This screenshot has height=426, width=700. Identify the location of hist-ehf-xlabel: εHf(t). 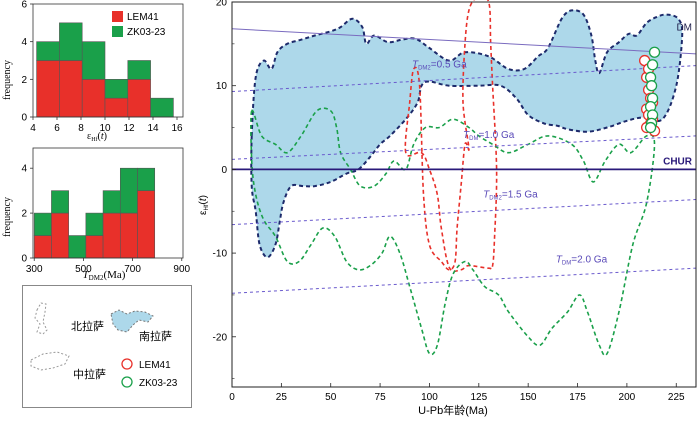
(97, 137).